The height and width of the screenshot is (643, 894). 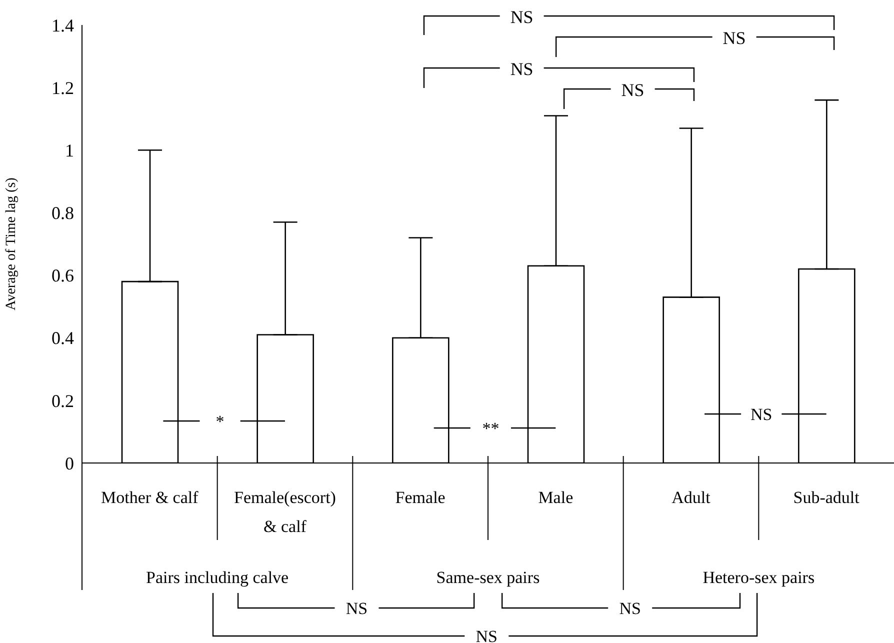 What do you see at coordinates (63, 338) in the screenshot?
I see `y-tick-label: 0.4` at bounding box center [63, 338].